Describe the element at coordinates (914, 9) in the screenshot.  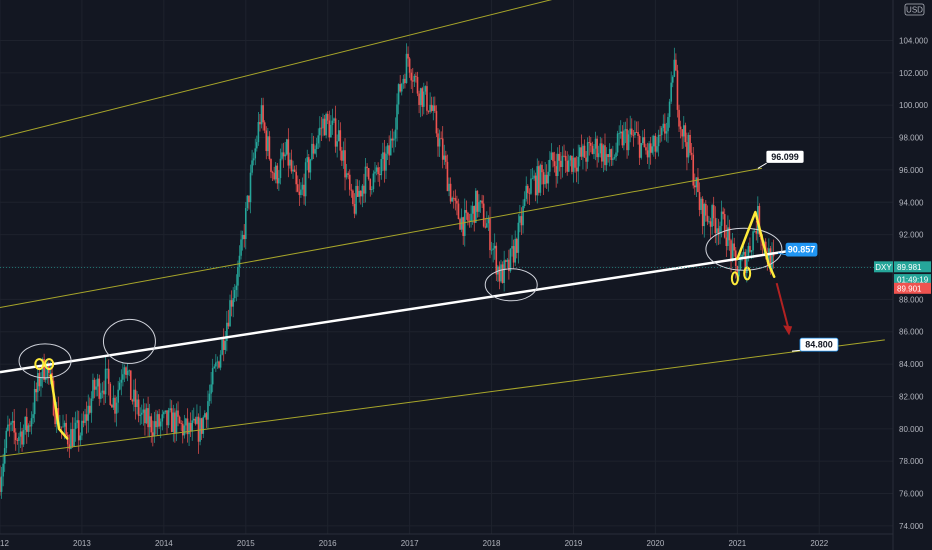
I see `currency-badge: USD` at that location.